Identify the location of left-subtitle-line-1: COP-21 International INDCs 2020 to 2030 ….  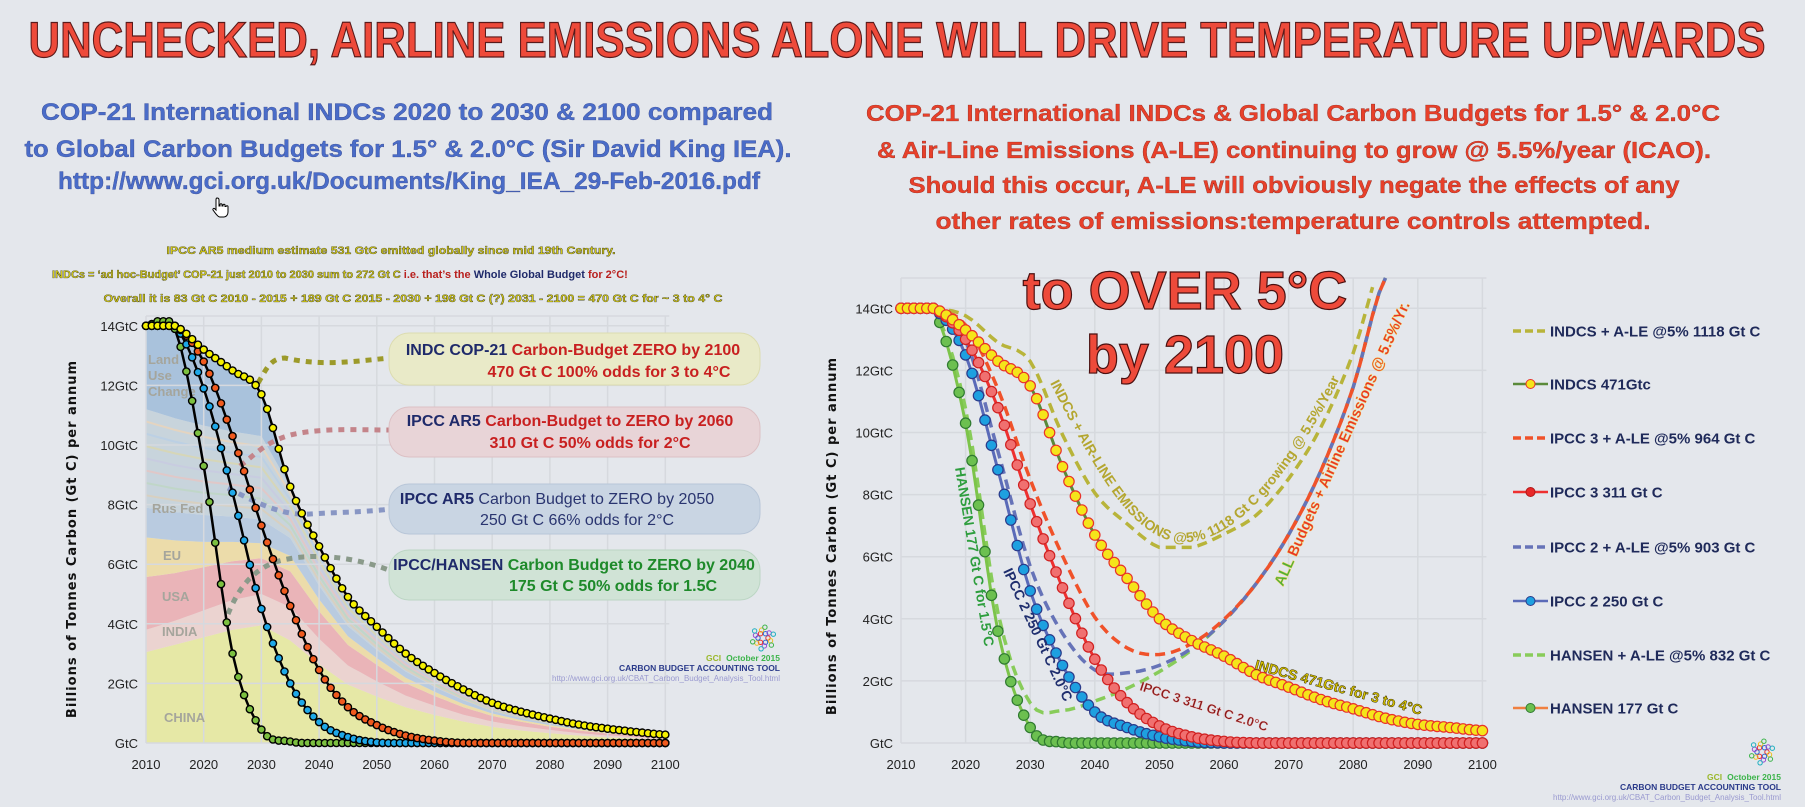
(407, 112).